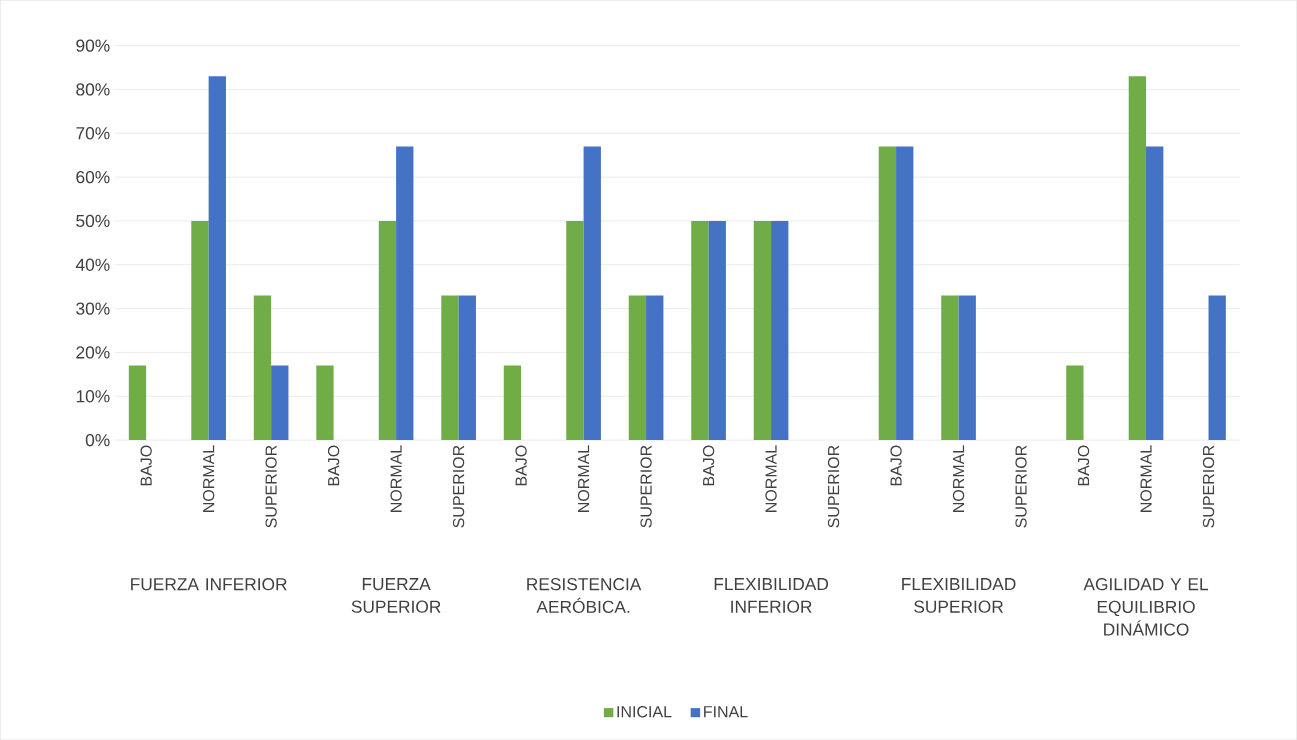 This screenshot has width=1297, height=740. I want to click on y-tick-label: 0%, so click(97, 440).